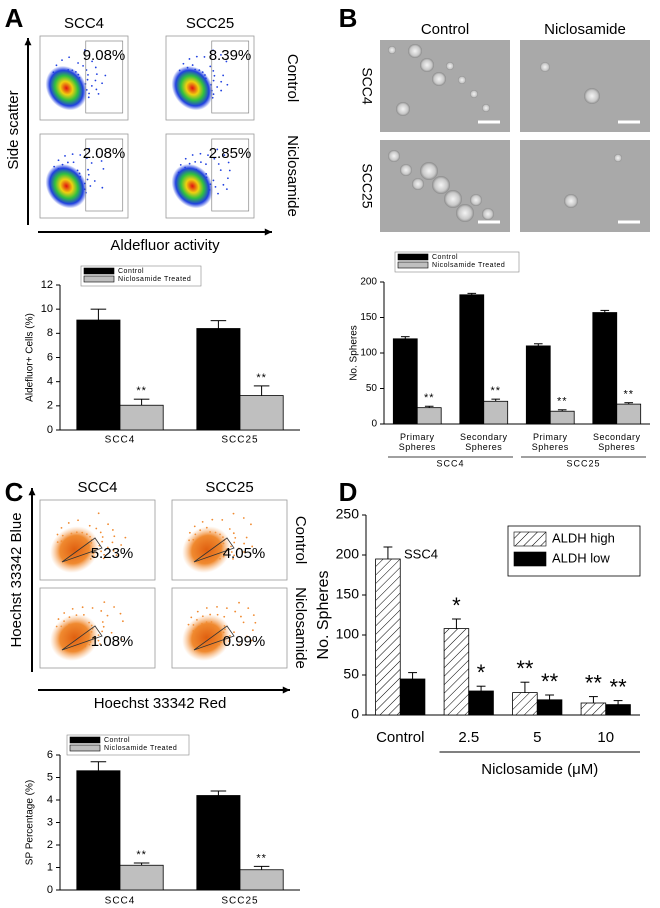  Describe the element at coordinates (230, 55) in the screenshot. I see `gate-percentage: 8.39%` at that location.